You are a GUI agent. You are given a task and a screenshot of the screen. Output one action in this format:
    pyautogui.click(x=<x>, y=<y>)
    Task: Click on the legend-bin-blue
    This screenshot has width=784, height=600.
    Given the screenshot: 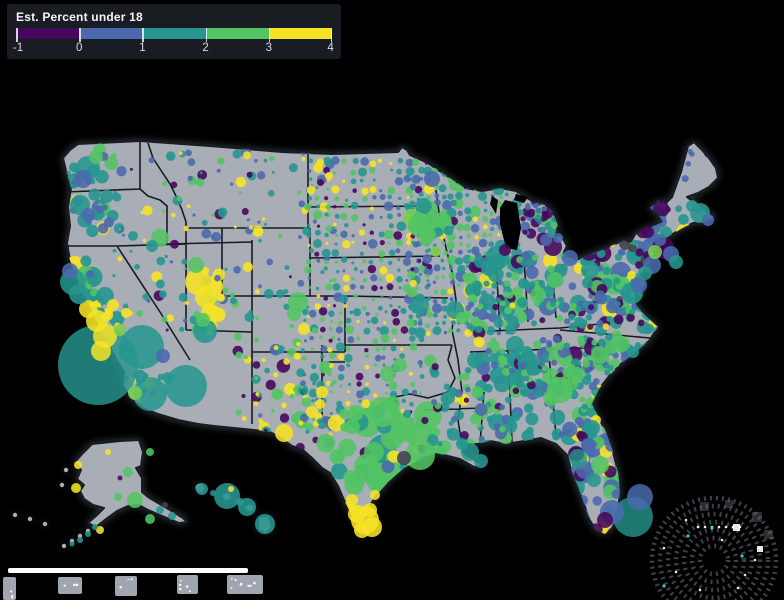 What is the action you would take?
    pyautogui.click(x=111, y=33)
    